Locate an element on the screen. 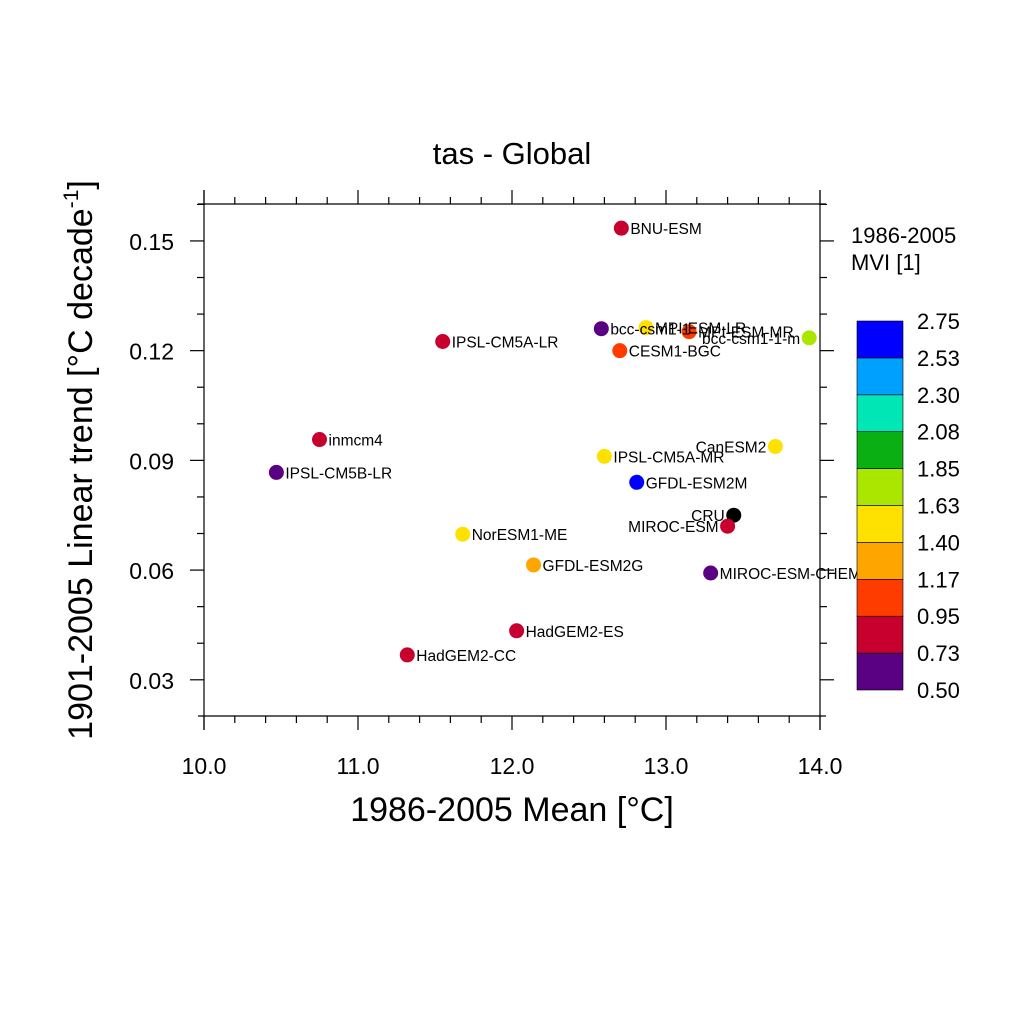 The width and height of the screenshot is (1024, 1024). data-point-label: IPSL-CM5A-LR is located at coordinates (505, 343).